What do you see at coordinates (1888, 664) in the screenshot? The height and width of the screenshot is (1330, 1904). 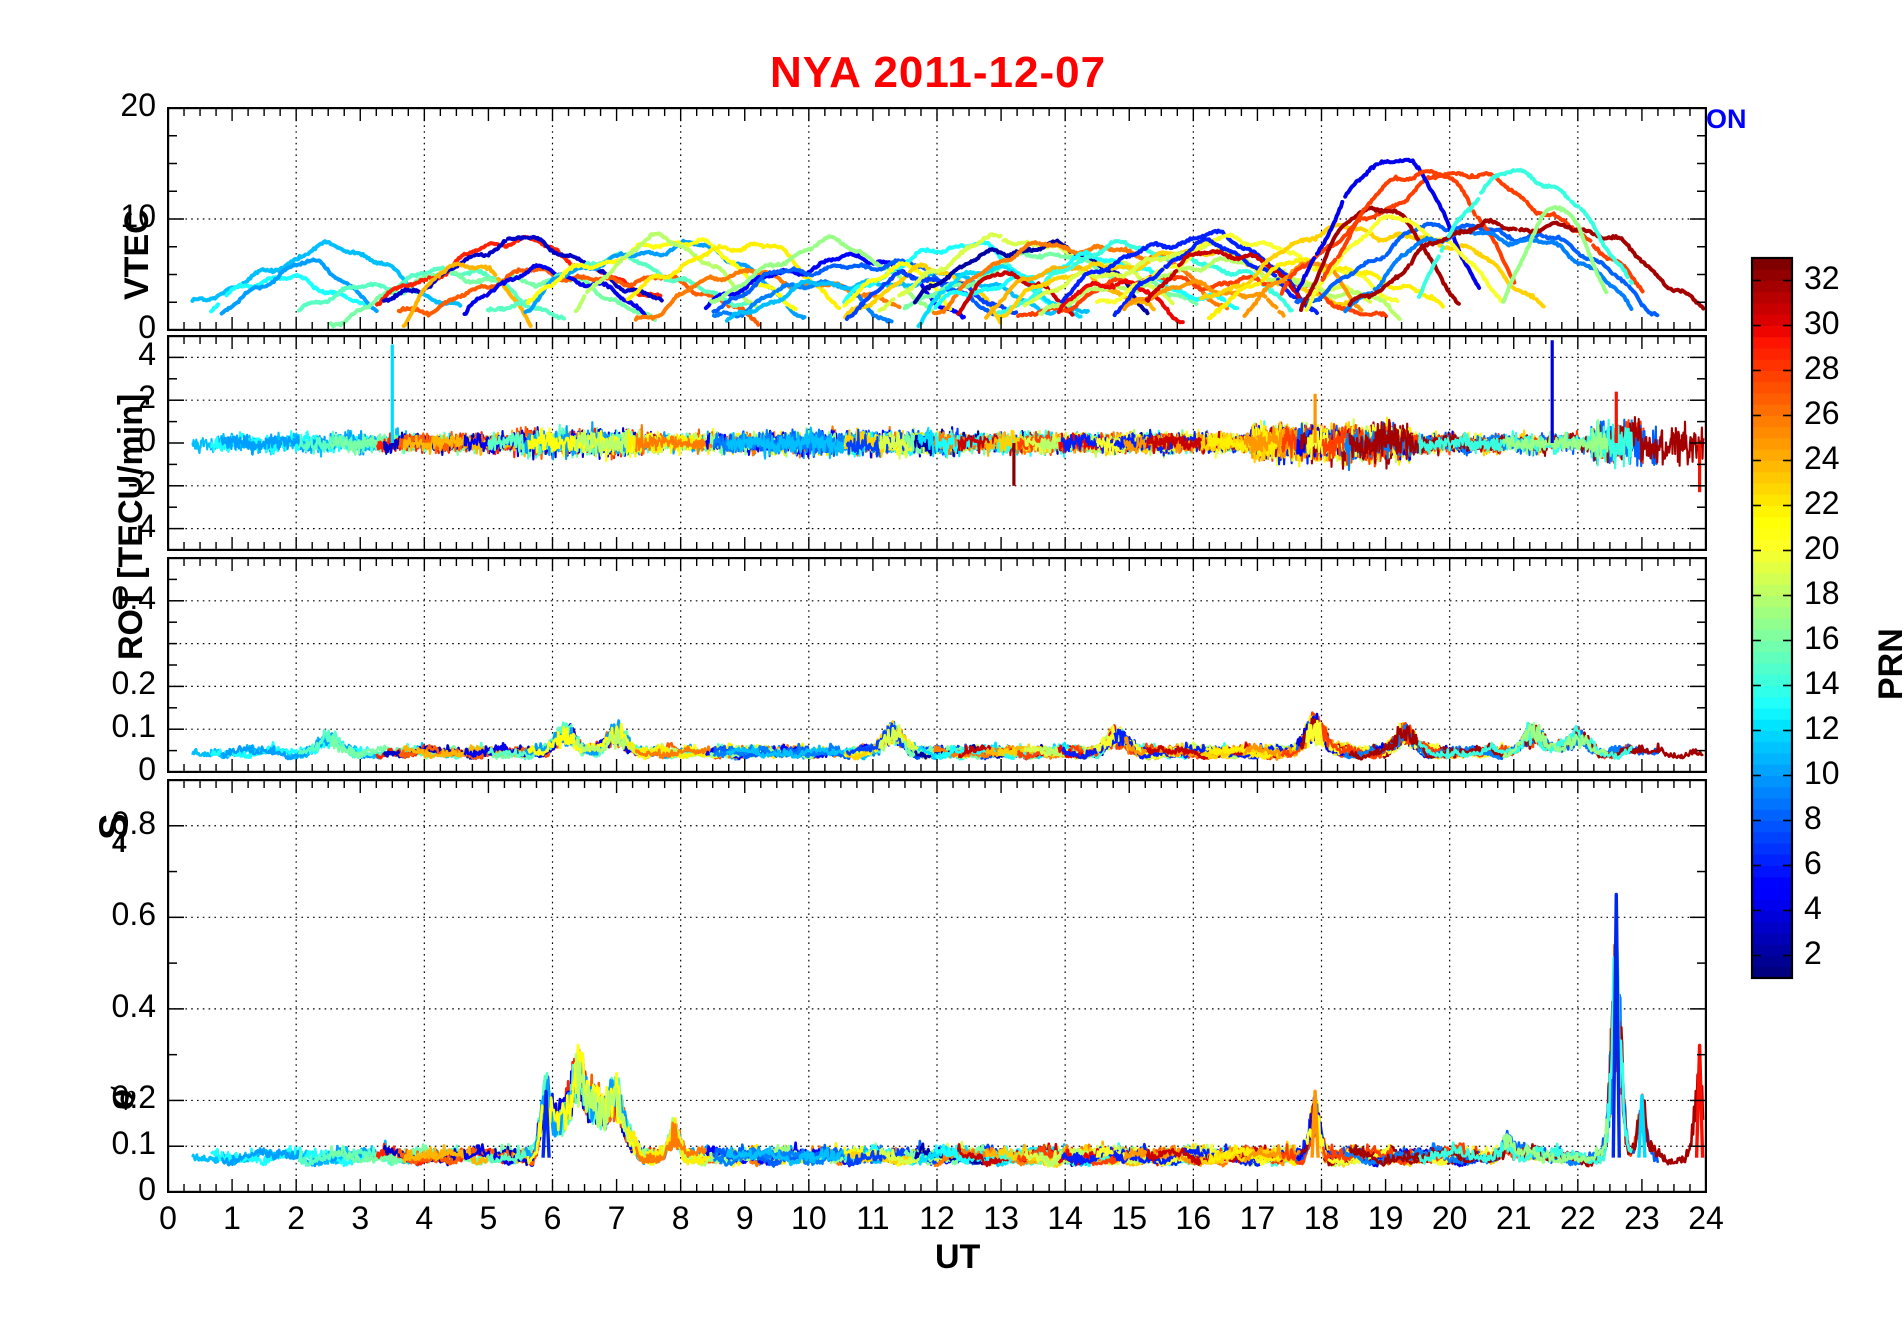 I see `colorbar-label: PRN` at bounding box center [1888, 664].